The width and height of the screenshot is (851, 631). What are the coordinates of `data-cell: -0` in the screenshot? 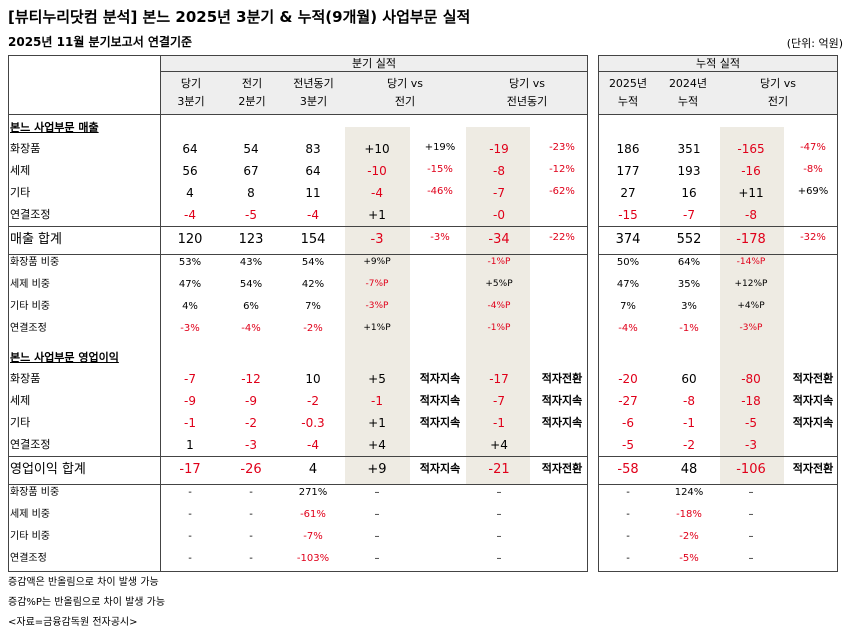 It's located at (499, 215).